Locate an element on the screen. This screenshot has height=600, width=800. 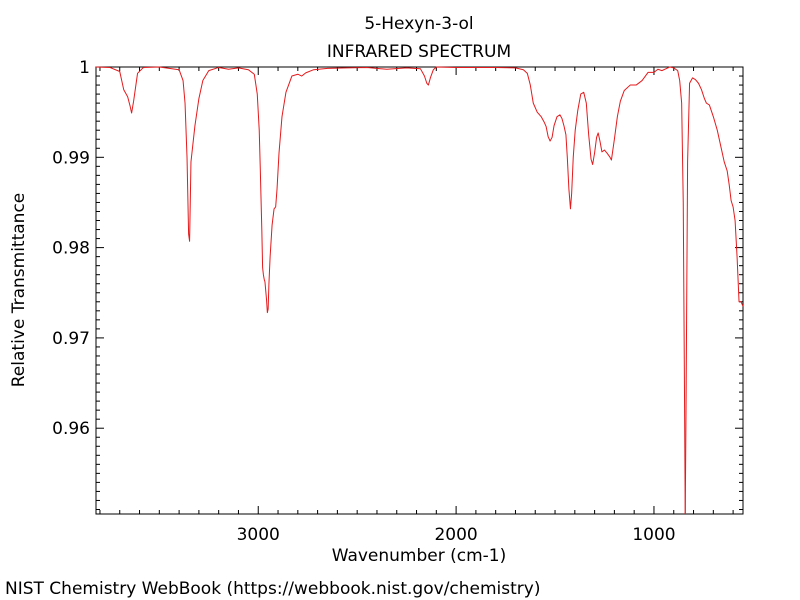
y-tick-label: 0.98 is located at coordinates (71, 249).